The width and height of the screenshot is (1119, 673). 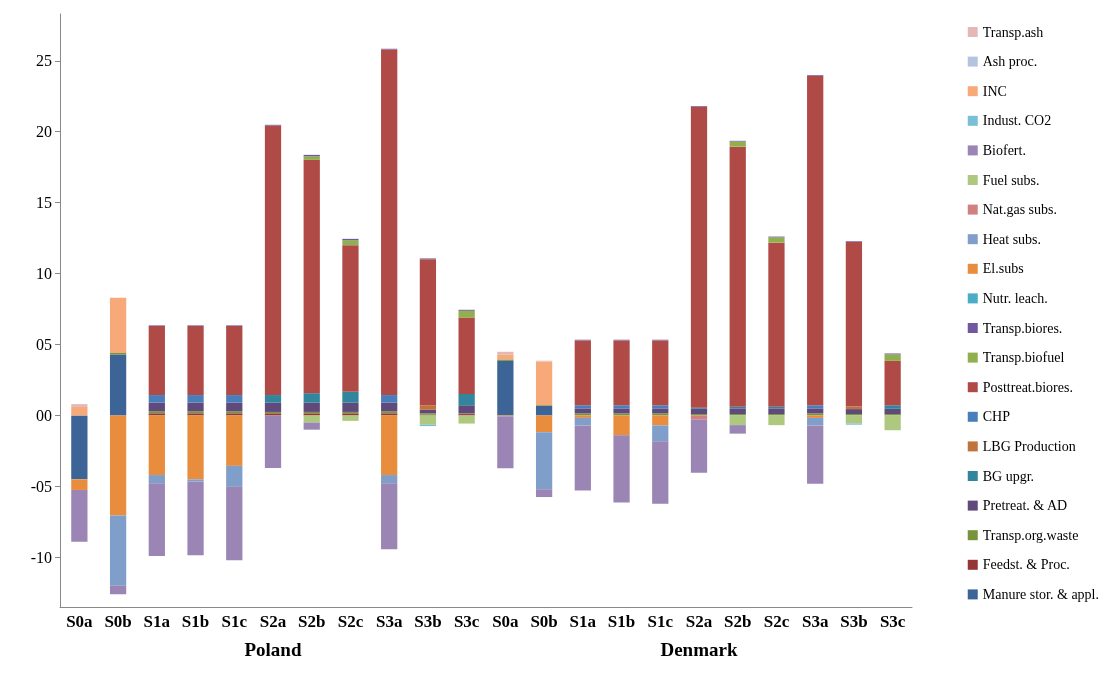 I want to click on legend-label: Transp.biofuel, so click(x=1023, y=358).